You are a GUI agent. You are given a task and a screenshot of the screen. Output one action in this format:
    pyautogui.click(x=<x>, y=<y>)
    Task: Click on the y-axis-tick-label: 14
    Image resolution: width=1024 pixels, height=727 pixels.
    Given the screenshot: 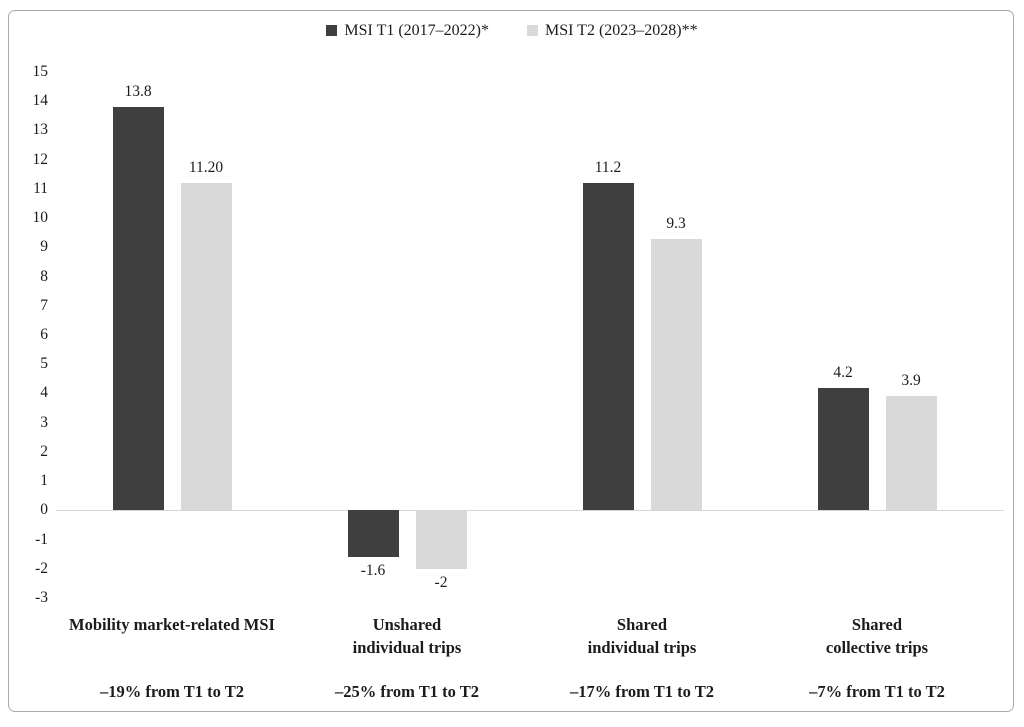 What is the action you would take?
    pyautogui.click(x=40, y=101)
    